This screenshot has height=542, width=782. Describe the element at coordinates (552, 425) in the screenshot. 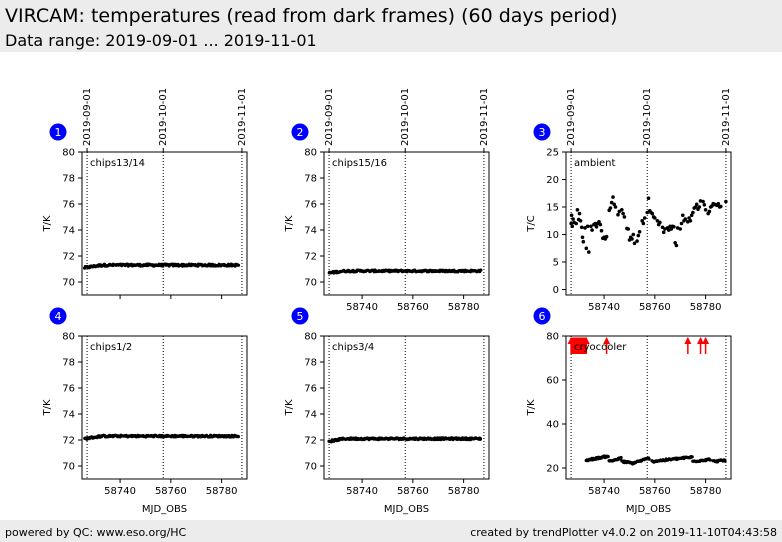

I see `y-tick-label: 40` at that location.